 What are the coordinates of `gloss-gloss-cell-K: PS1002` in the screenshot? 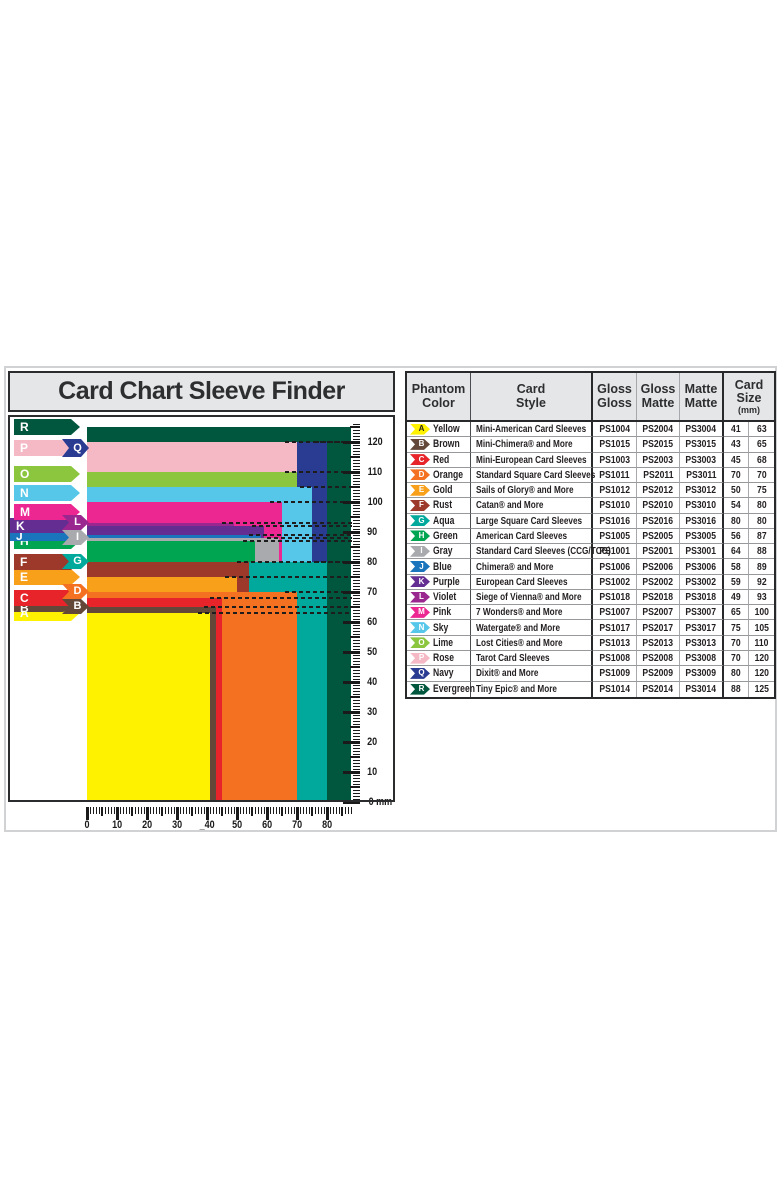 It's located at (615, 582).